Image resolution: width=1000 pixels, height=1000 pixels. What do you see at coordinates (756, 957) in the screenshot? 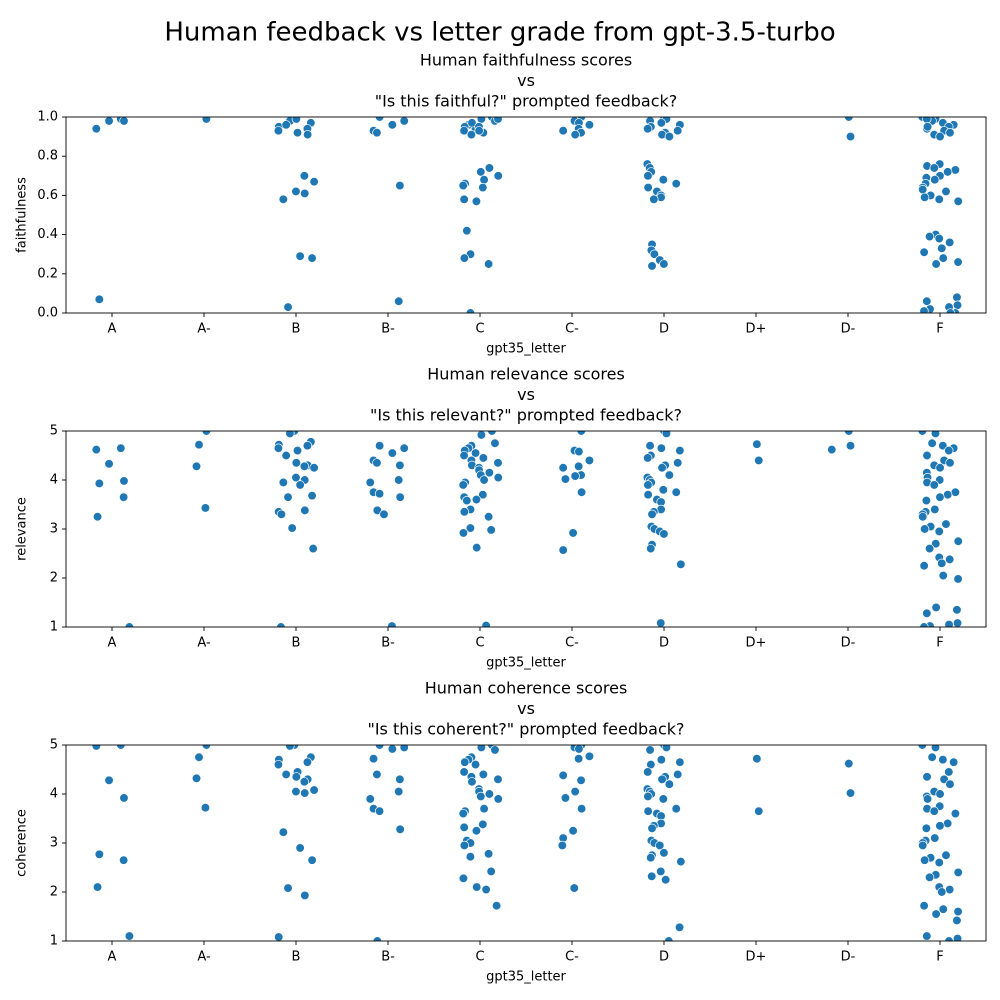
I see `x-tick-label: D+` at bounding box center [756, 957].